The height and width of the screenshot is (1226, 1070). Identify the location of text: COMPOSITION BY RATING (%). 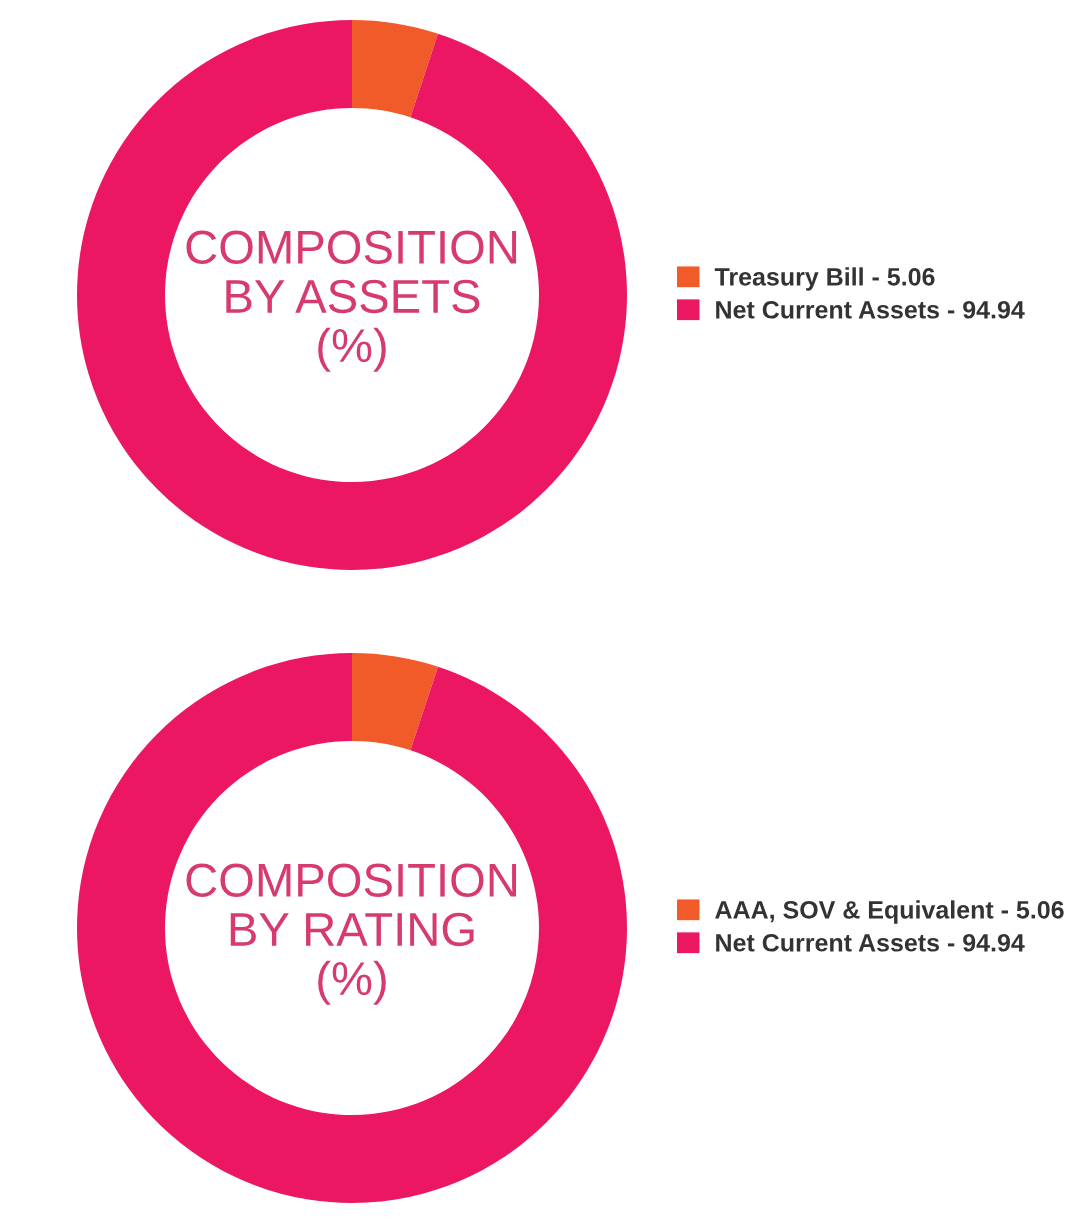
(351, 934).